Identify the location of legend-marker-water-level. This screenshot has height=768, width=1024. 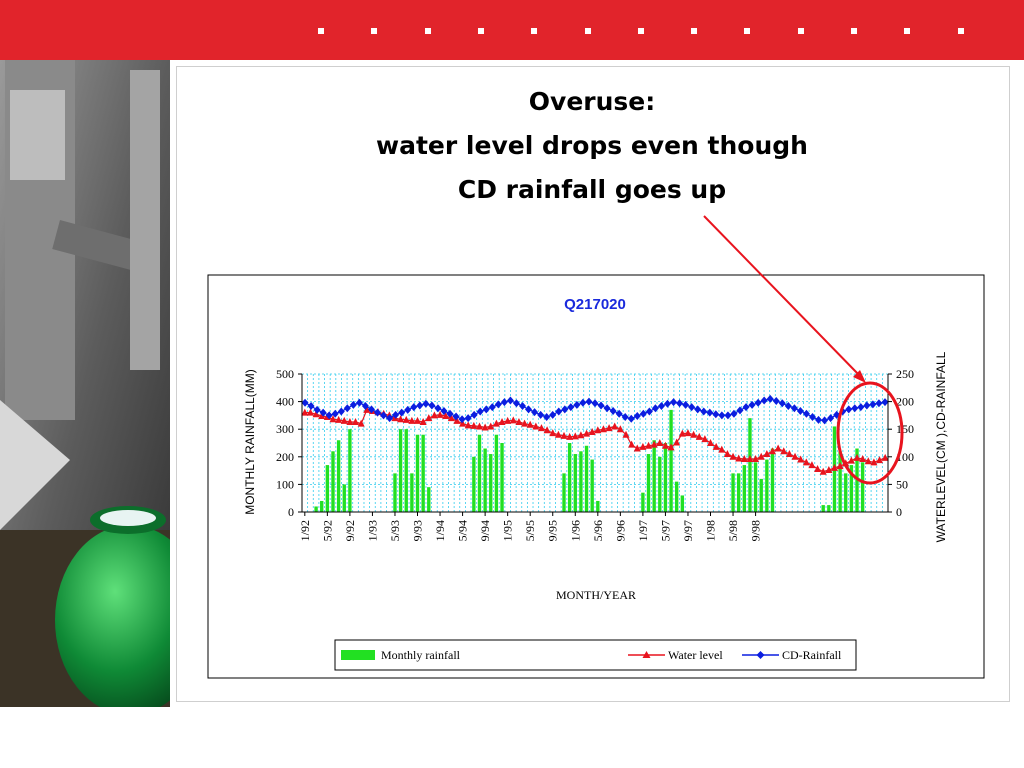
(646, 654).